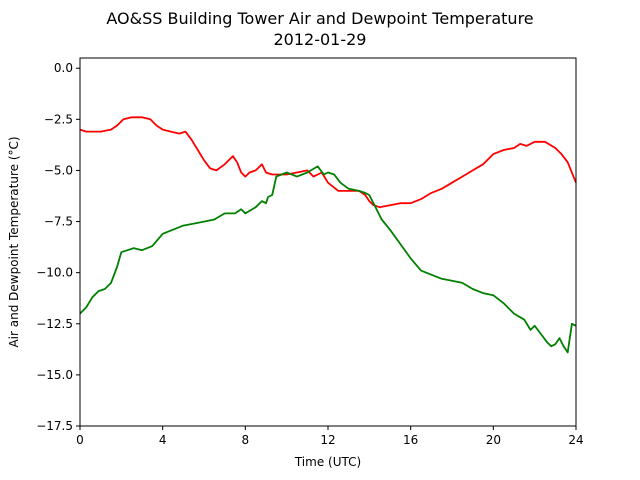 The width and height of the screenshot is (640, 480). What do you see at coordinates (327, 462) in the screenshot?
I see `x-axis-label: Time (UTC)` at bounding box center [327, 462].